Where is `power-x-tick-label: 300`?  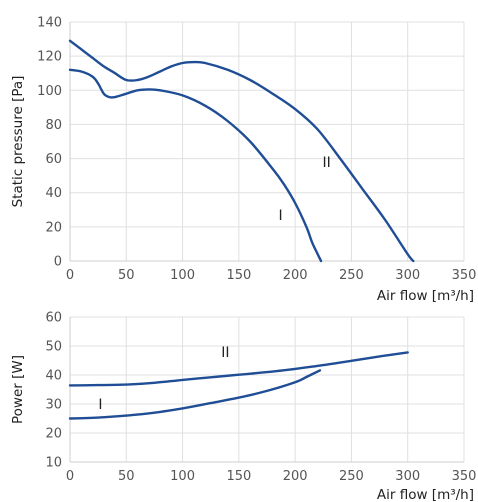 power-x-tick-label: 300 is located at coordinates (407, 476).